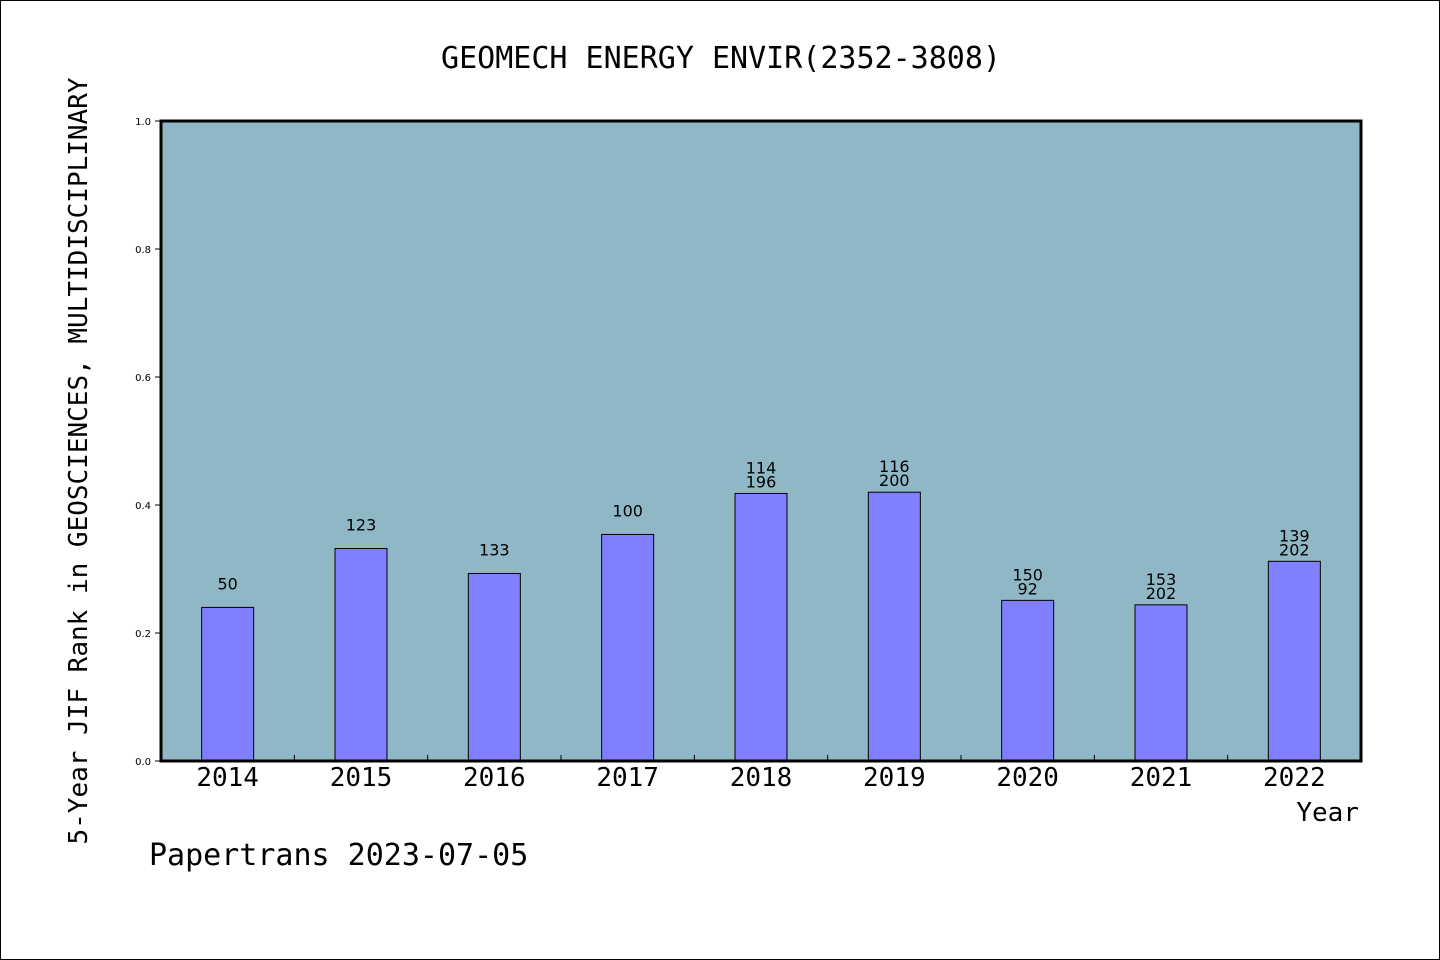 The width and height of the screenshot is (1440, 960). I want to click on bar-2018, so click(761, 627).